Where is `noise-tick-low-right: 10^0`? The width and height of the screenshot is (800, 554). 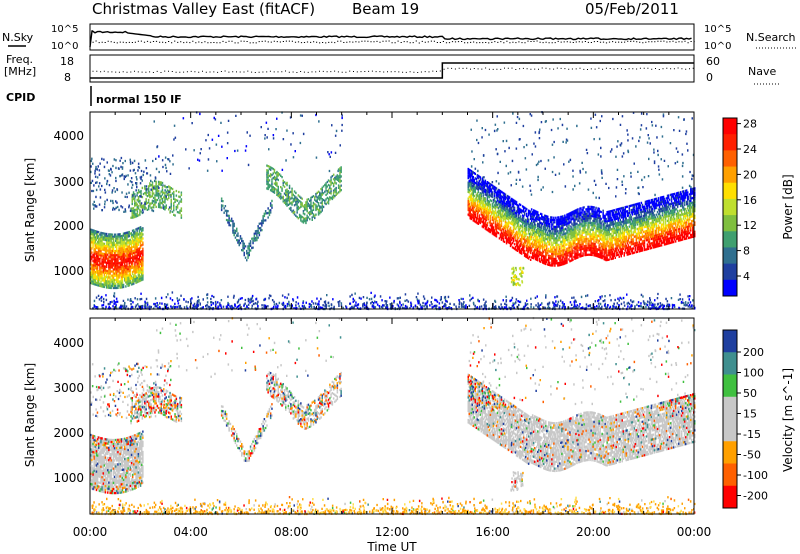
noise-tick-low-right: 10^0 is located at coordinates (717, 46).